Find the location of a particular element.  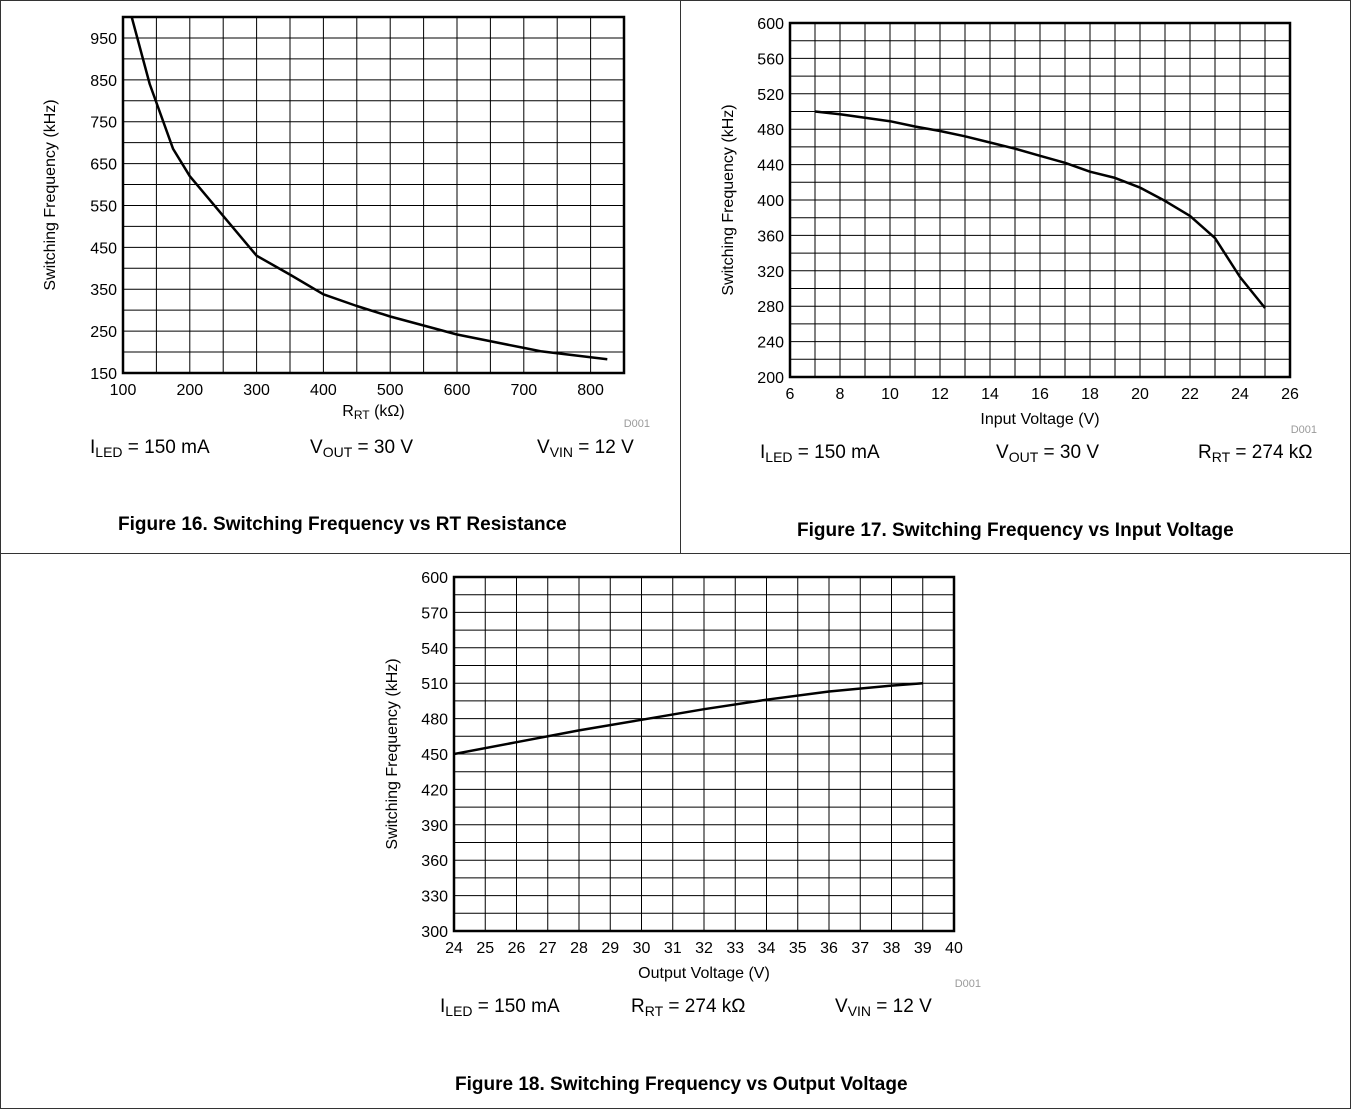

fig17-x-tick-label: 8 is located at coordinates (840, 394).